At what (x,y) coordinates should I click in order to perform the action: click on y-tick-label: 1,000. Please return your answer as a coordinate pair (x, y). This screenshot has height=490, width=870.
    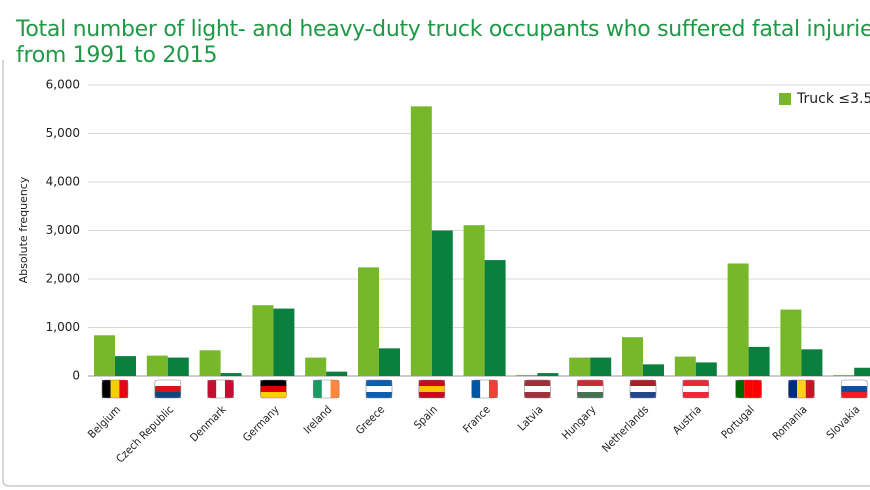
    Looking at the image, I should click on (63, 327).